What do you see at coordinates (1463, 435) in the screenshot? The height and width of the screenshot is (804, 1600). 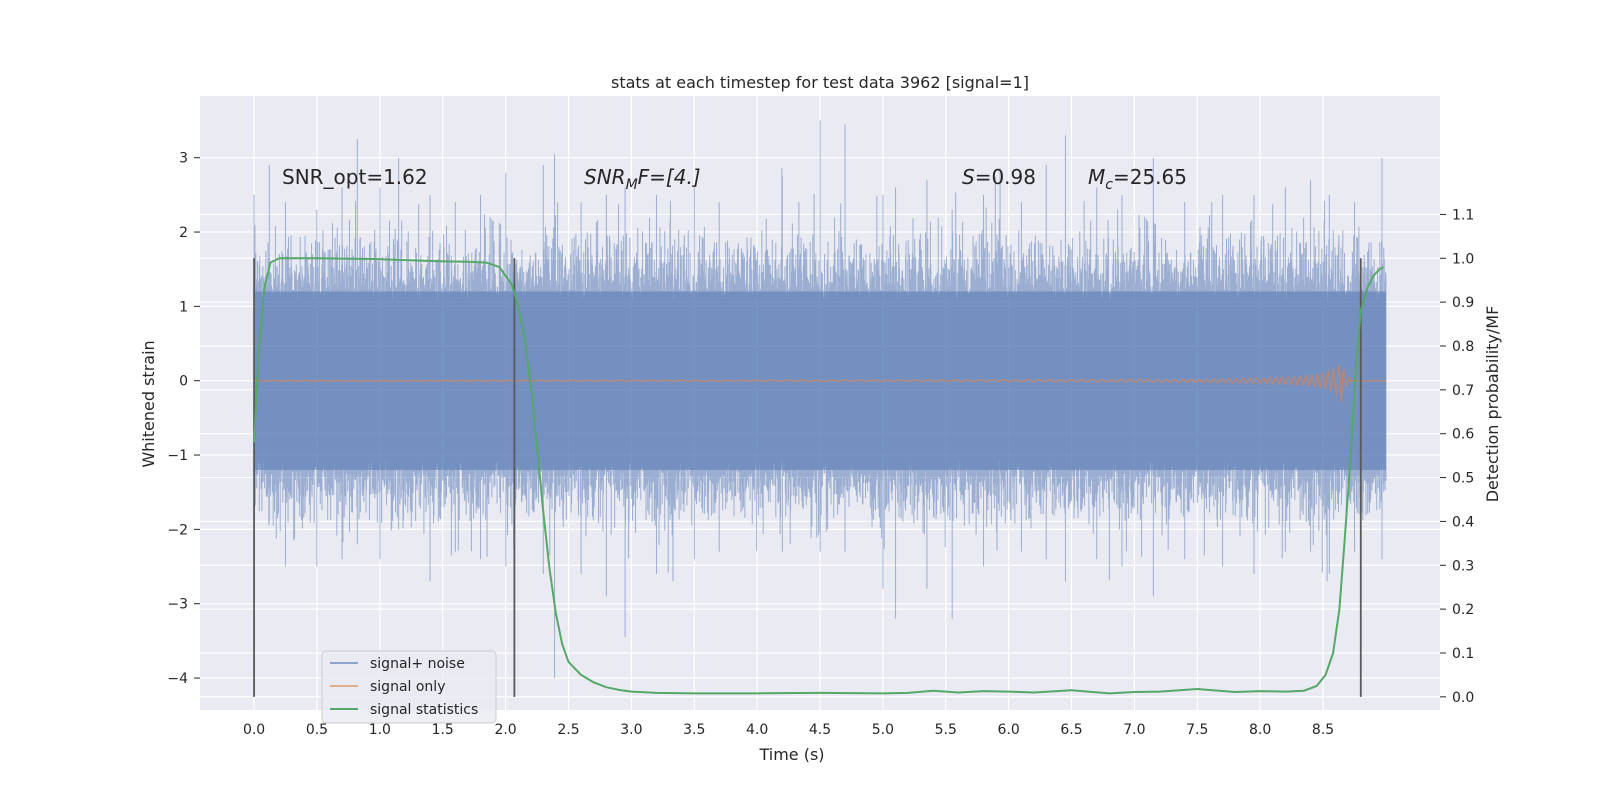 I see `y2-tick-label: 0.6` at bounding box center [1463, 435].